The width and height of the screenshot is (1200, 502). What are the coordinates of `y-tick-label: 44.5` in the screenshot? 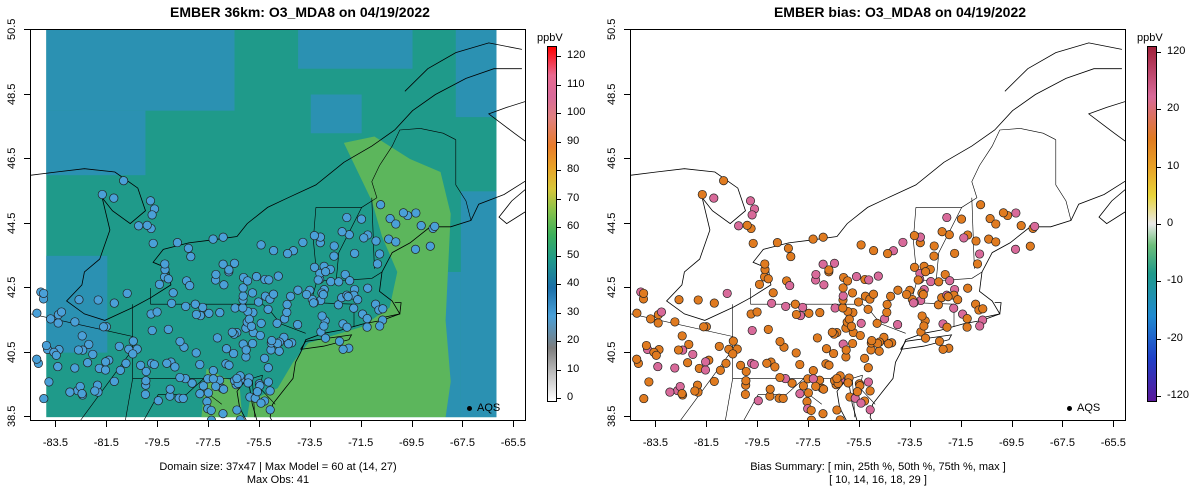 It's located at (12, 222).